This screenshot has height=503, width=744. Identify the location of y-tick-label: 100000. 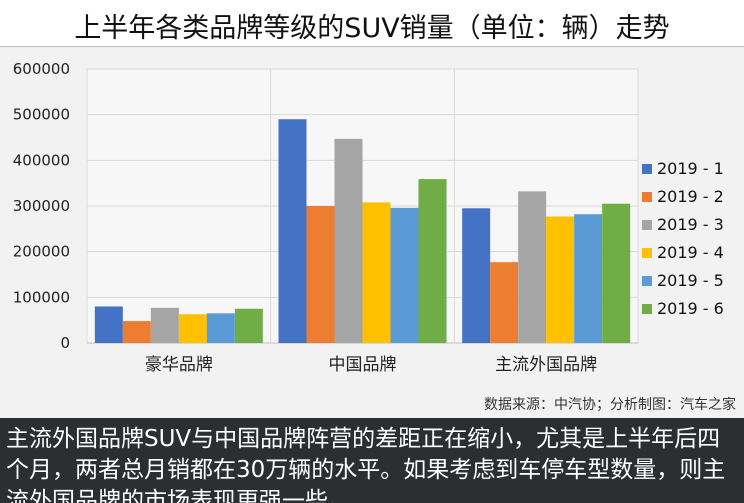
(41, 297).